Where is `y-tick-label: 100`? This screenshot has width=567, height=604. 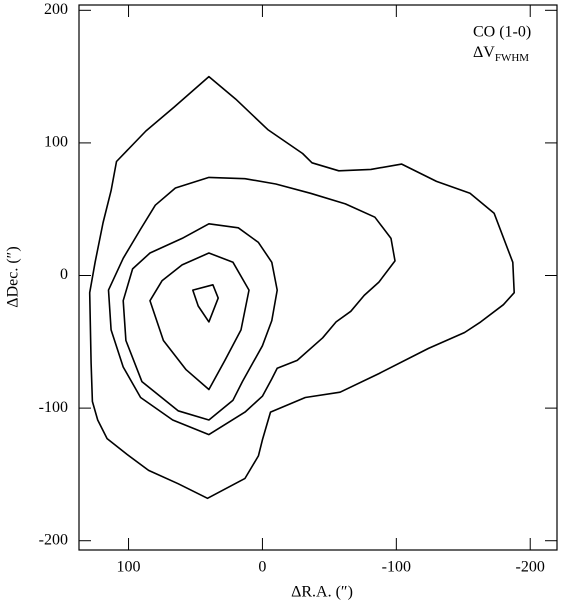
y-tick-label: 100 is located at coordinates (56, 142).